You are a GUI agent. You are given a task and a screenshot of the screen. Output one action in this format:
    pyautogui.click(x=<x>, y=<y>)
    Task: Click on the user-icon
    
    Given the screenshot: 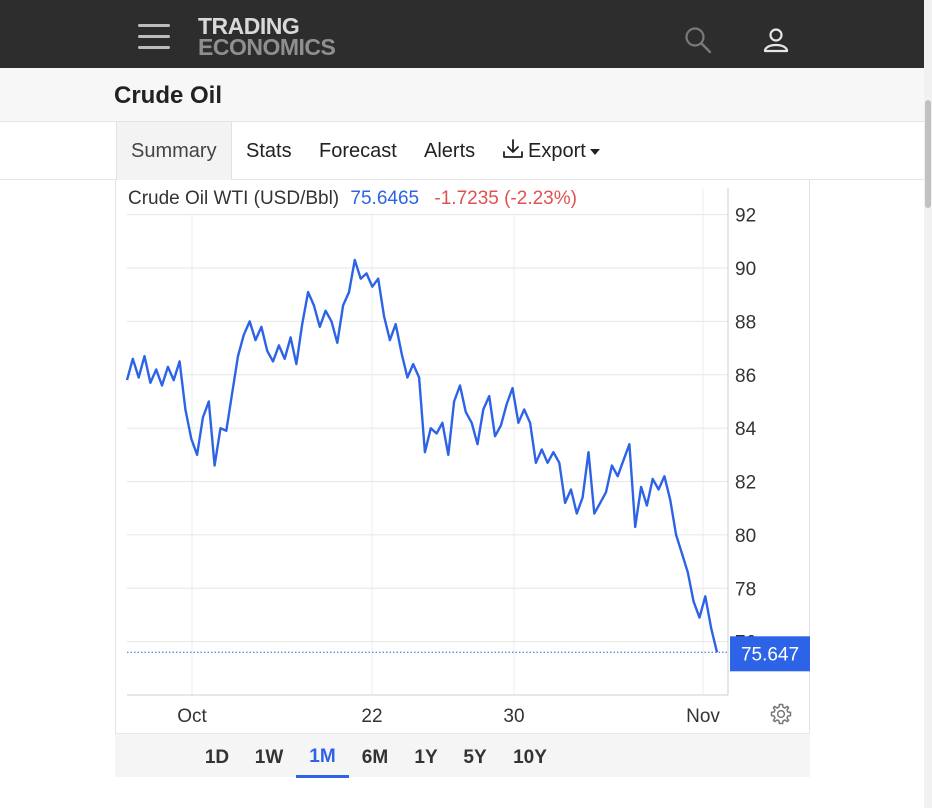 What is the action you would take?
    pyautogui.click(x=776, y=40)
    